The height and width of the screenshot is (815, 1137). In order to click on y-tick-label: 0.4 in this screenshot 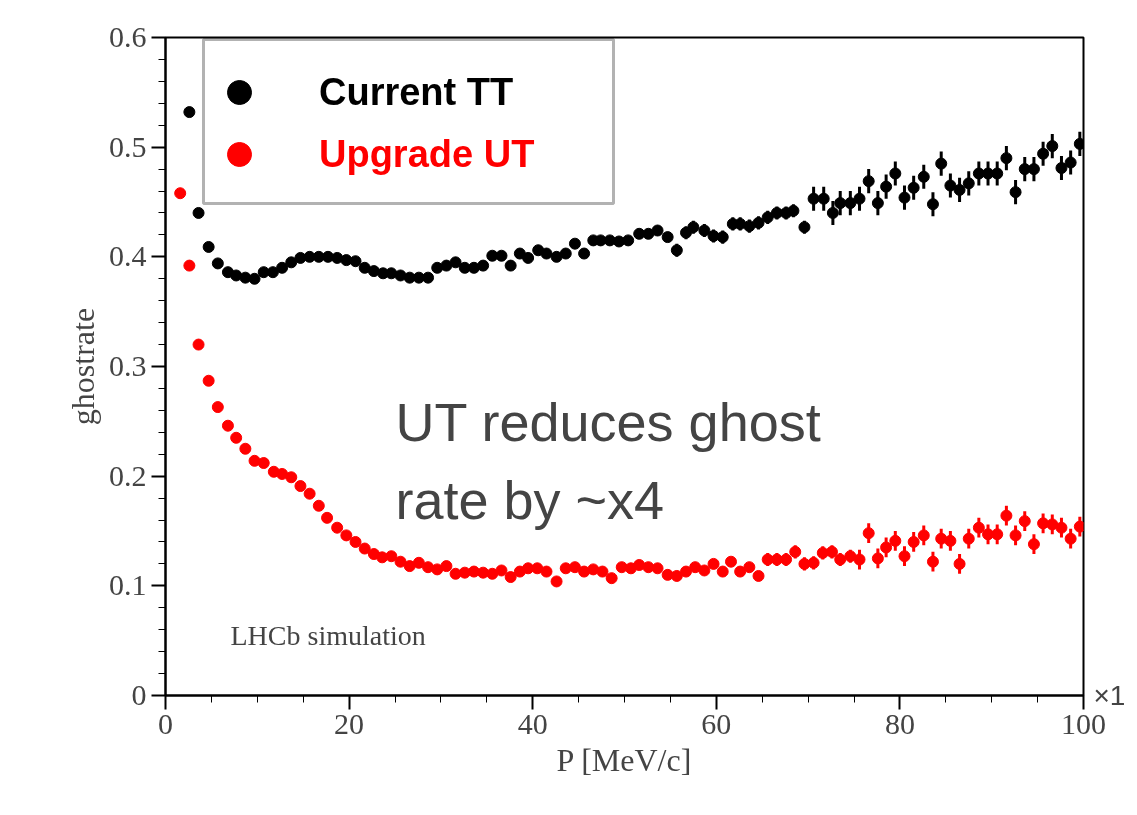, I will do `click(128, 256)`.